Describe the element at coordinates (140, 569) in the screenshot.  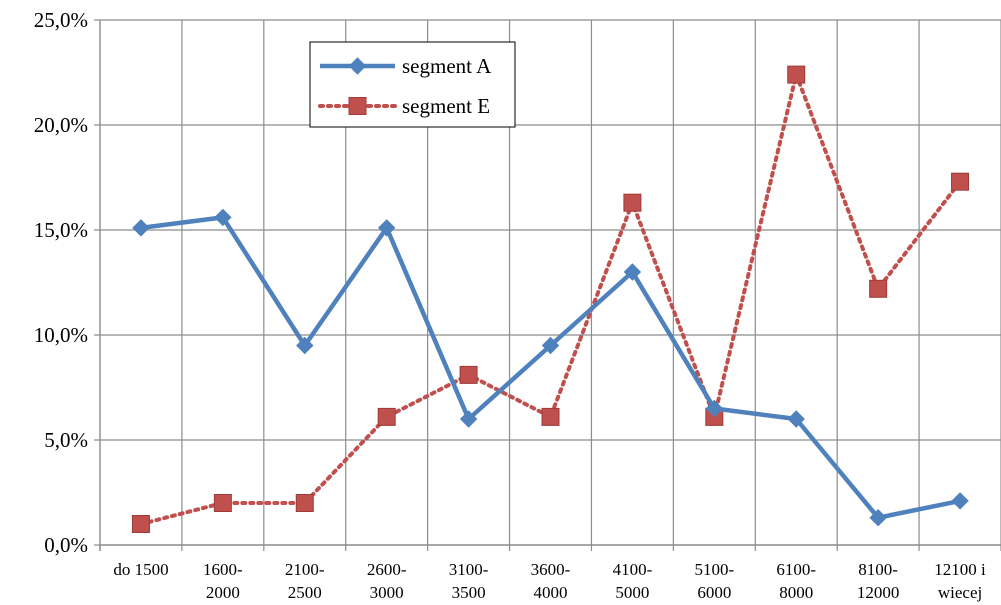
I see `x-tick-label: do 1500` at that location.